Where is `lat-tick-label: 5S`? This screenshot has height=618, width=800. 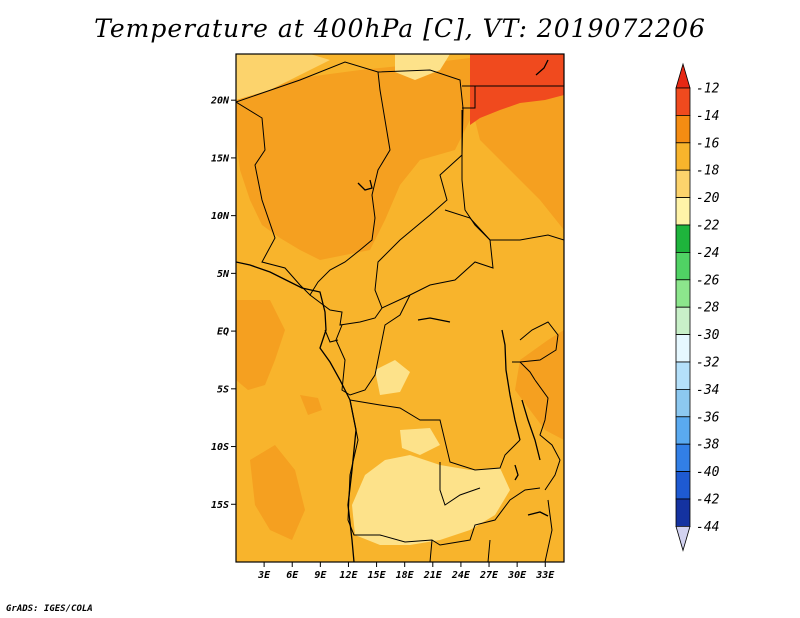
lat-tick-label: 5S is located at coordinates (223, 389).